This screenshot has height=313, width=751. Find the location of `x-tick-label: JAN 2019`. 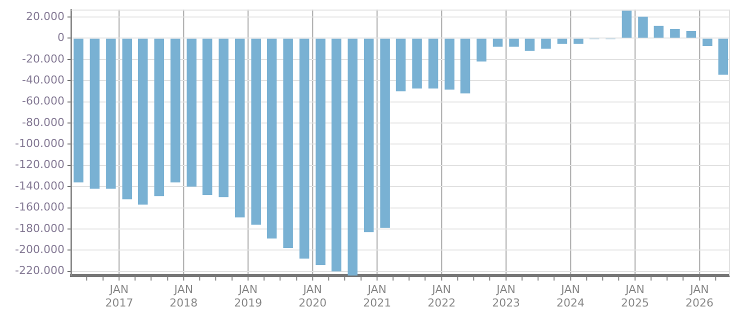

x-tick-label: JAN 2019 is located at coordinates (248, 296).